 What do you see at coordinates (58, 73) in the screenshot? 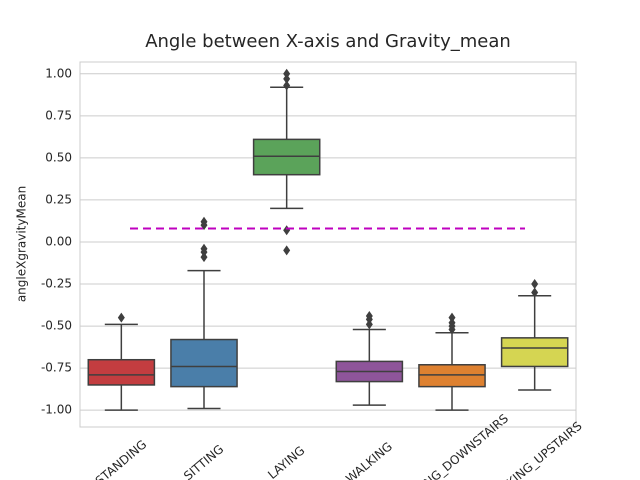
I see `y-tick-label: 1.00` at bounding box center [58, 73].